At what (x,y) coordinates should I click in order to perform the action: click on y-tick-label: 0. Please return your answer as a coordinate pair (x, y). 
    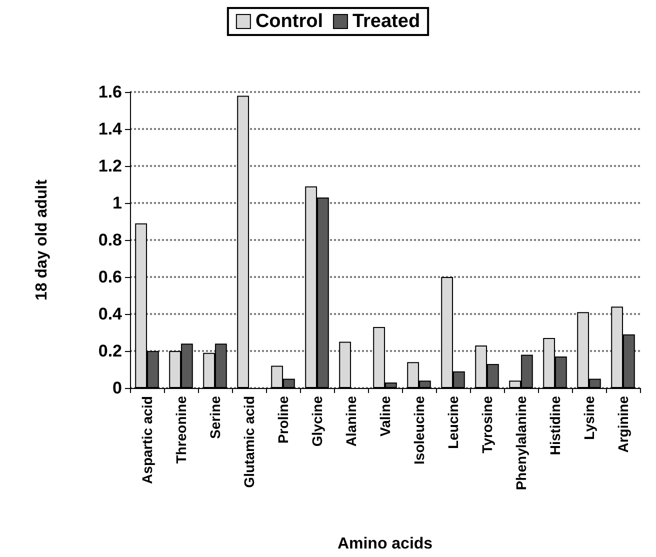
    Looking at the image, I should click on (117, 388).